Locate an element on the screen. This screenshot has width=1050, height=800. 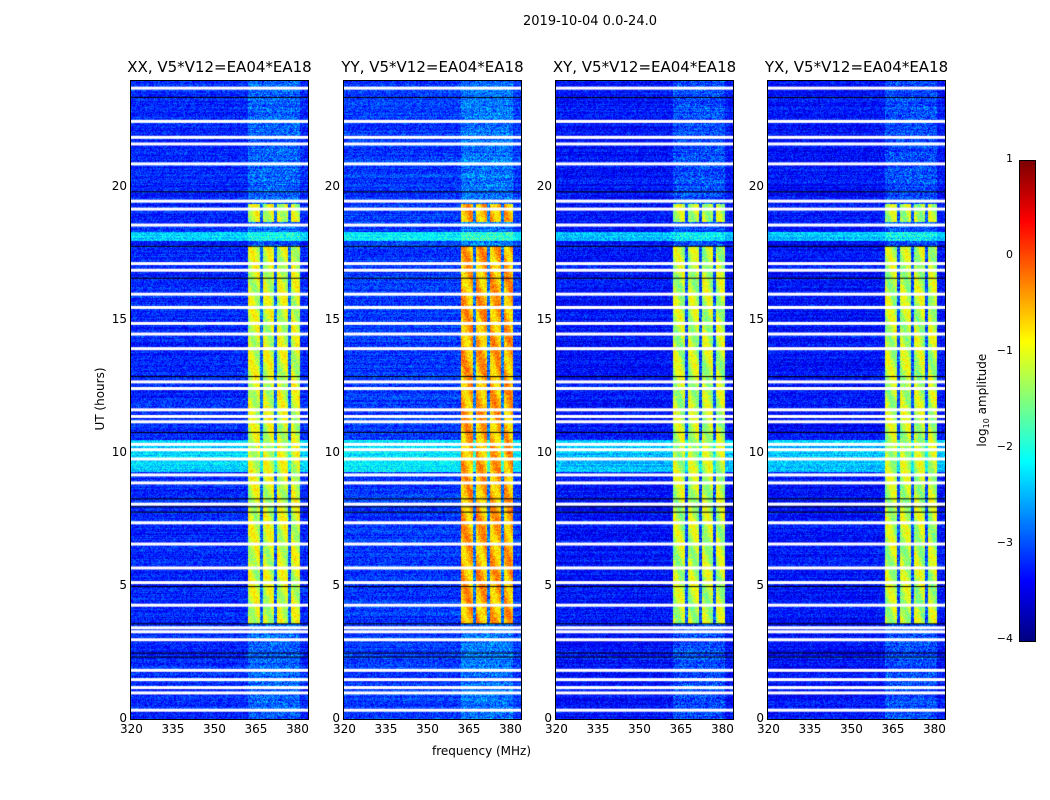
panel-yy: YY, V5*V12=EA04*EA18 is located at coordinates (432, 389).